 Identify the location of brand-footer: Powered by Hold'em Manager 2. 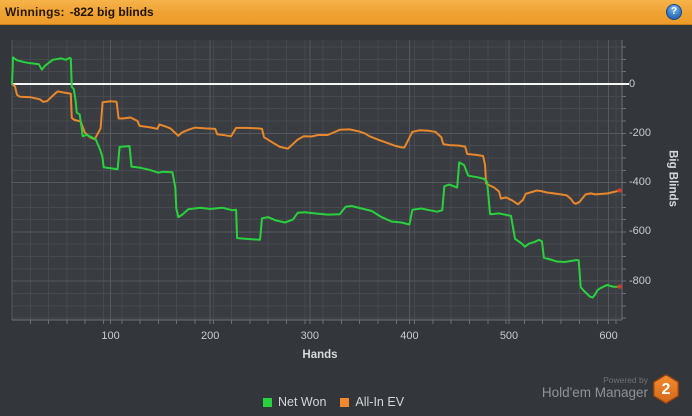
(611, 389).